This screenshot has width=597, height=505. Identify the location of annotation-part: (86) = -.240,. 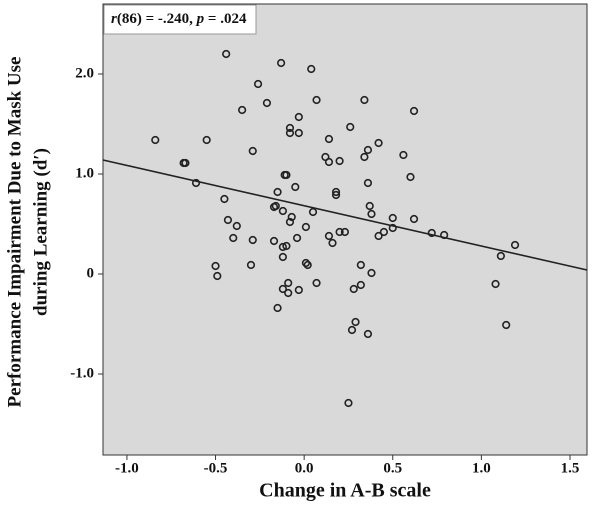
(157, 19).